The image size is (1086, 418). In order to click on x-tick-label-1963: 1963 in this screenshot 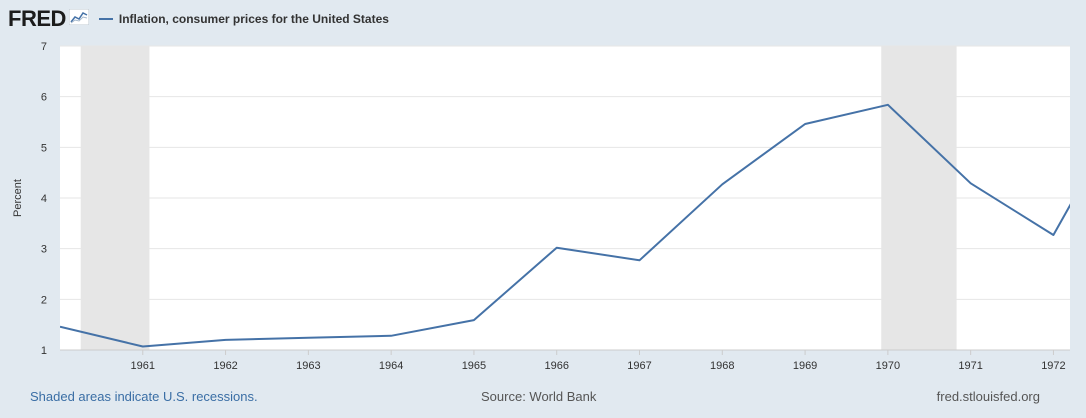, I will do `click(308, 366)`.